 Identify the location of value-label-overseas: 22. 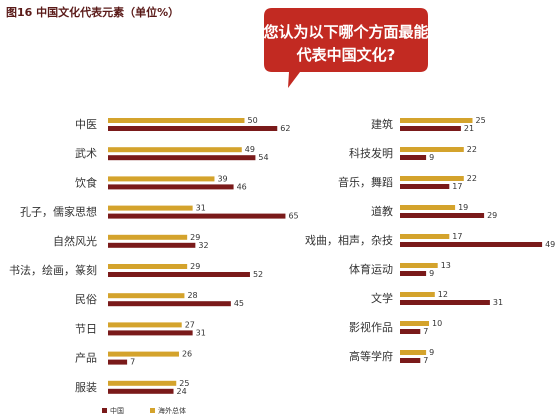
(472, 149).